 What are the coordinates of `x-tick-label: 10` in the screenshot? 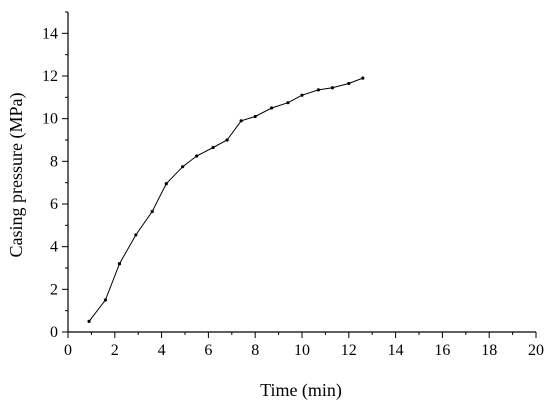 It's located at (302, 350).